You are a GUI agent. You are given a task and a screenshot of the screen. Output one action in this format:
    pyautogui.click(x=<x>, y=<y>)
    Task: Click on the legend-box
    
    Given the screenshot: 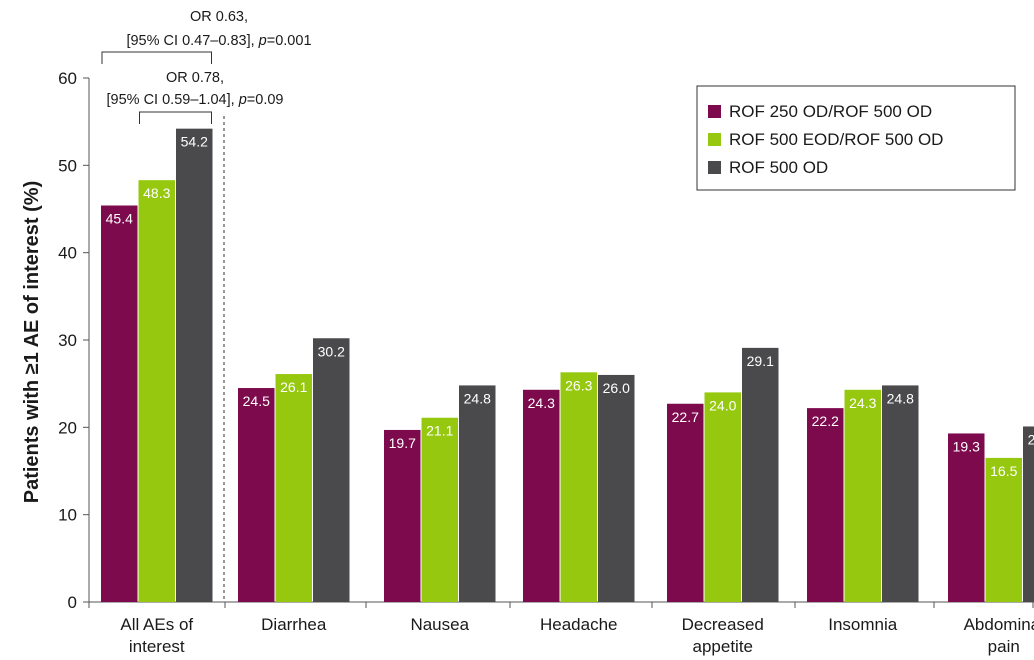 What is the action you would take?
    pyautogui.click(x=856, y=138)
    